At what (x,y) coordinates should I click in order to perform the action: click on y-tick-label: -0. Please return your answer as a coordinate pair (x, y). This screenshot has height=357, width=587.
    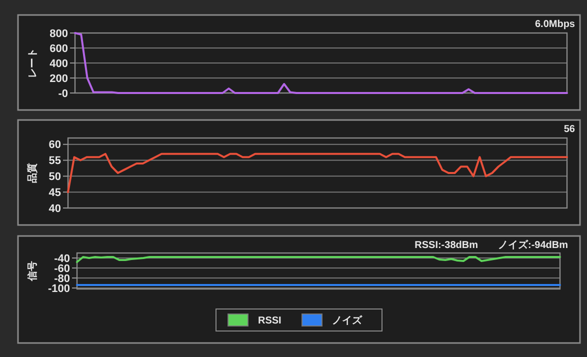
    Looking at the image, I should click on (63, 94).